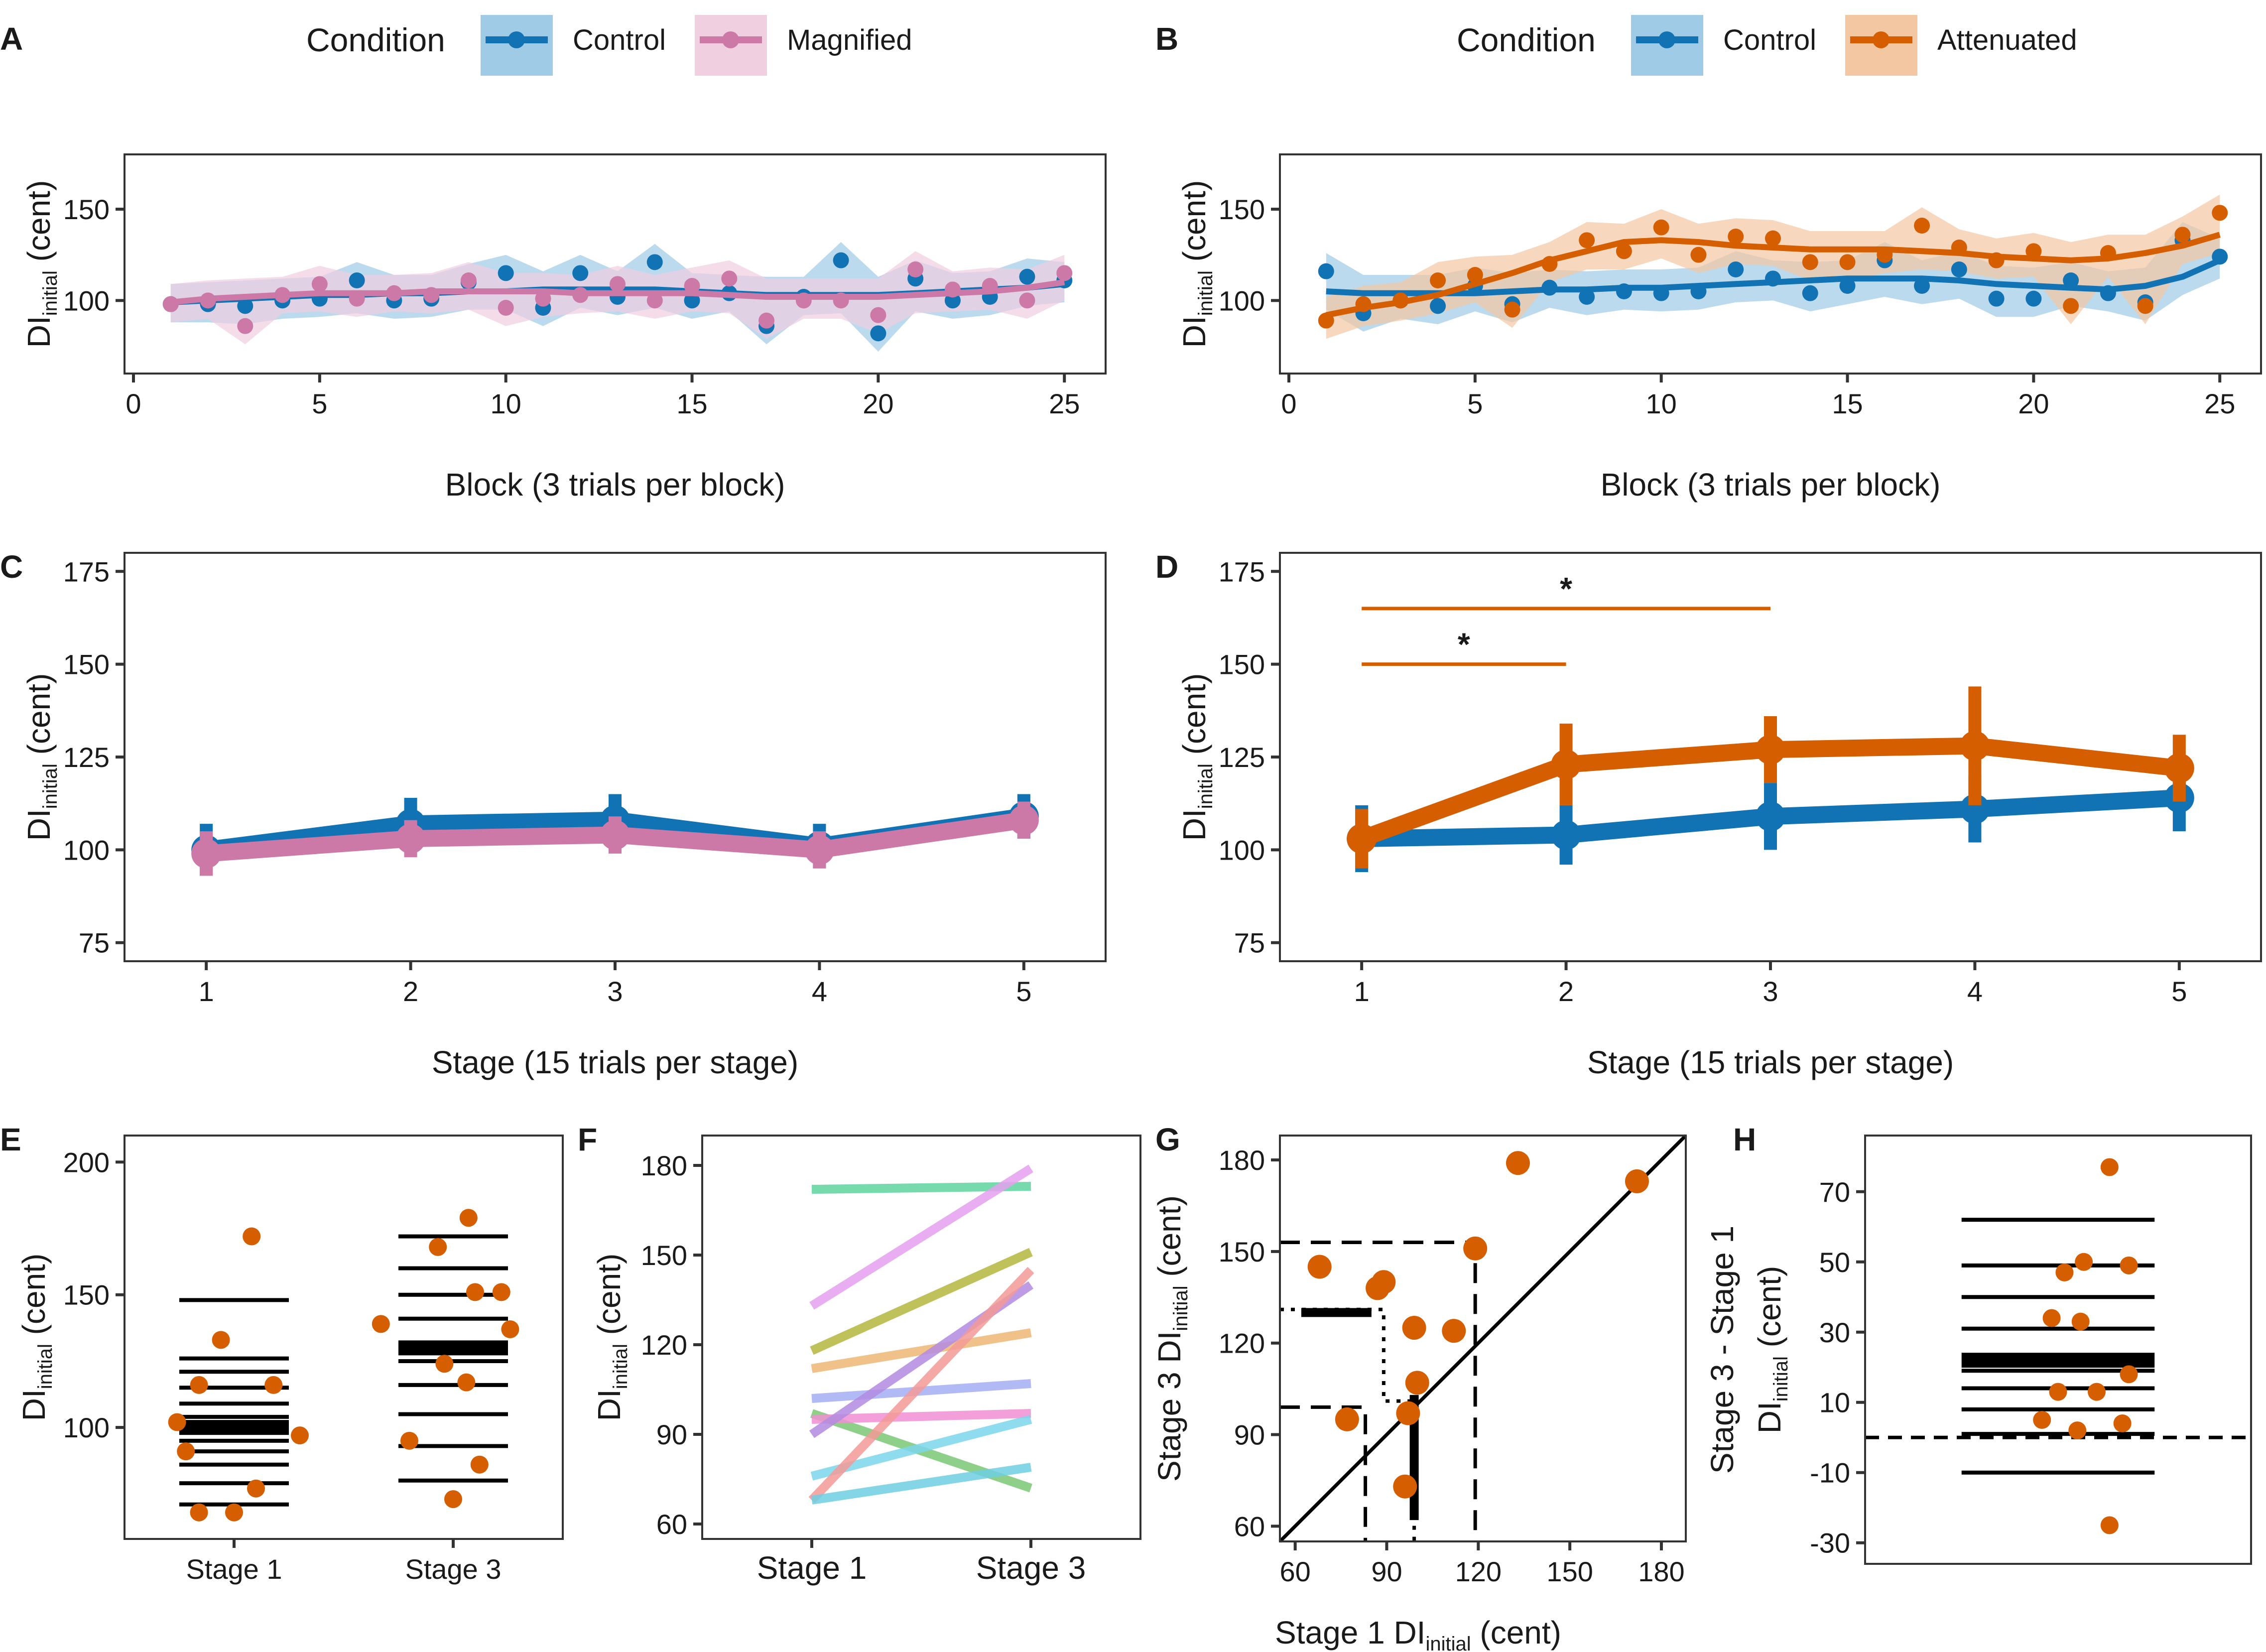 Image resolution: width=2266 pixels, height=1652 pixels. What do you see at coordinates (1386, 1572) in the screenshot?
I see `panel-g-xtick-label-1: 90` at bounding box center [1386, 1572].